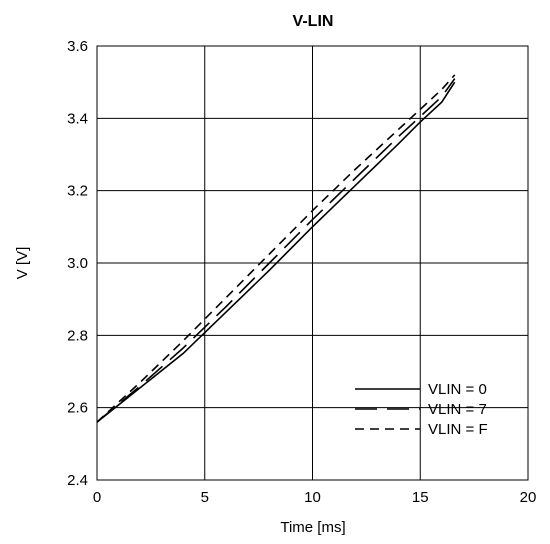 This screenshot has width=550, height=544. I want to click on chart-title: V-LIN, so click(313, 21).